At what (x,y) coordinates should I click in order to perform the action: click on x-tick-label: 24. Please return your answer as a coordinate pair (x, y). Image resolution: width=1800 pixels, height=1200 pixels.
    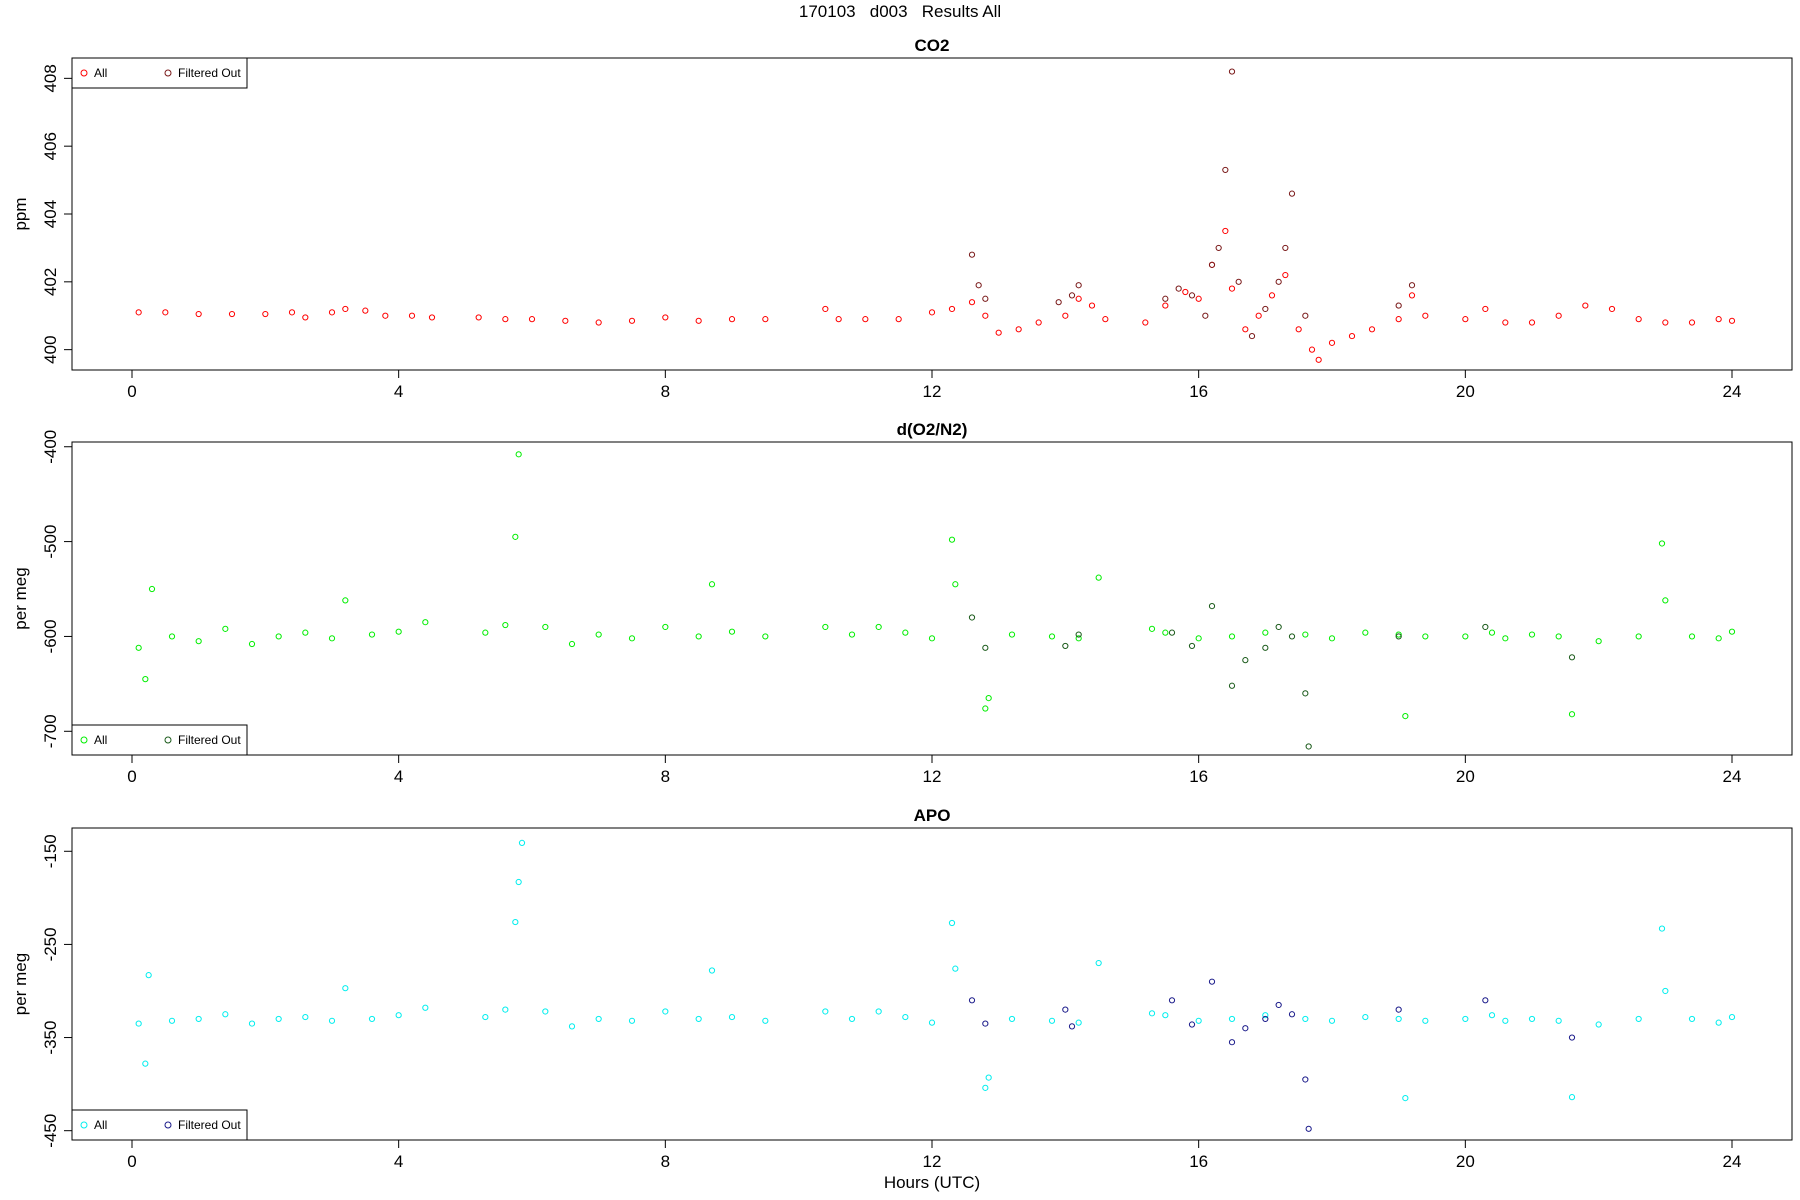
    Looking at the image, I should click on (1732, 391).